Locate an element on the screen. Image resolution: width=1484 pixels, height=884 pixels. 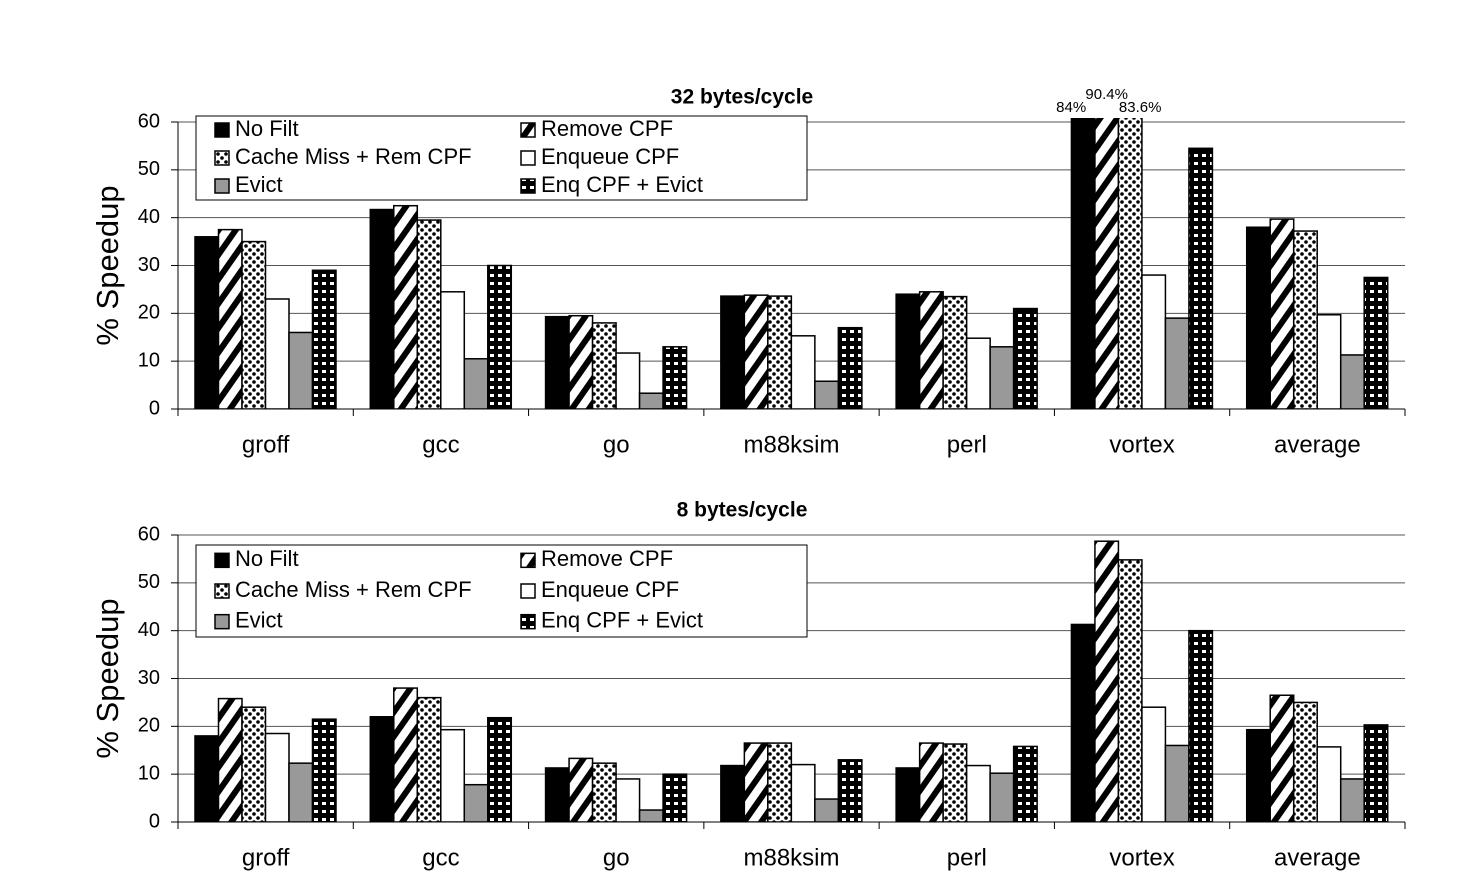
x-tick-label: vortex is located at coordinates (1141, 444).